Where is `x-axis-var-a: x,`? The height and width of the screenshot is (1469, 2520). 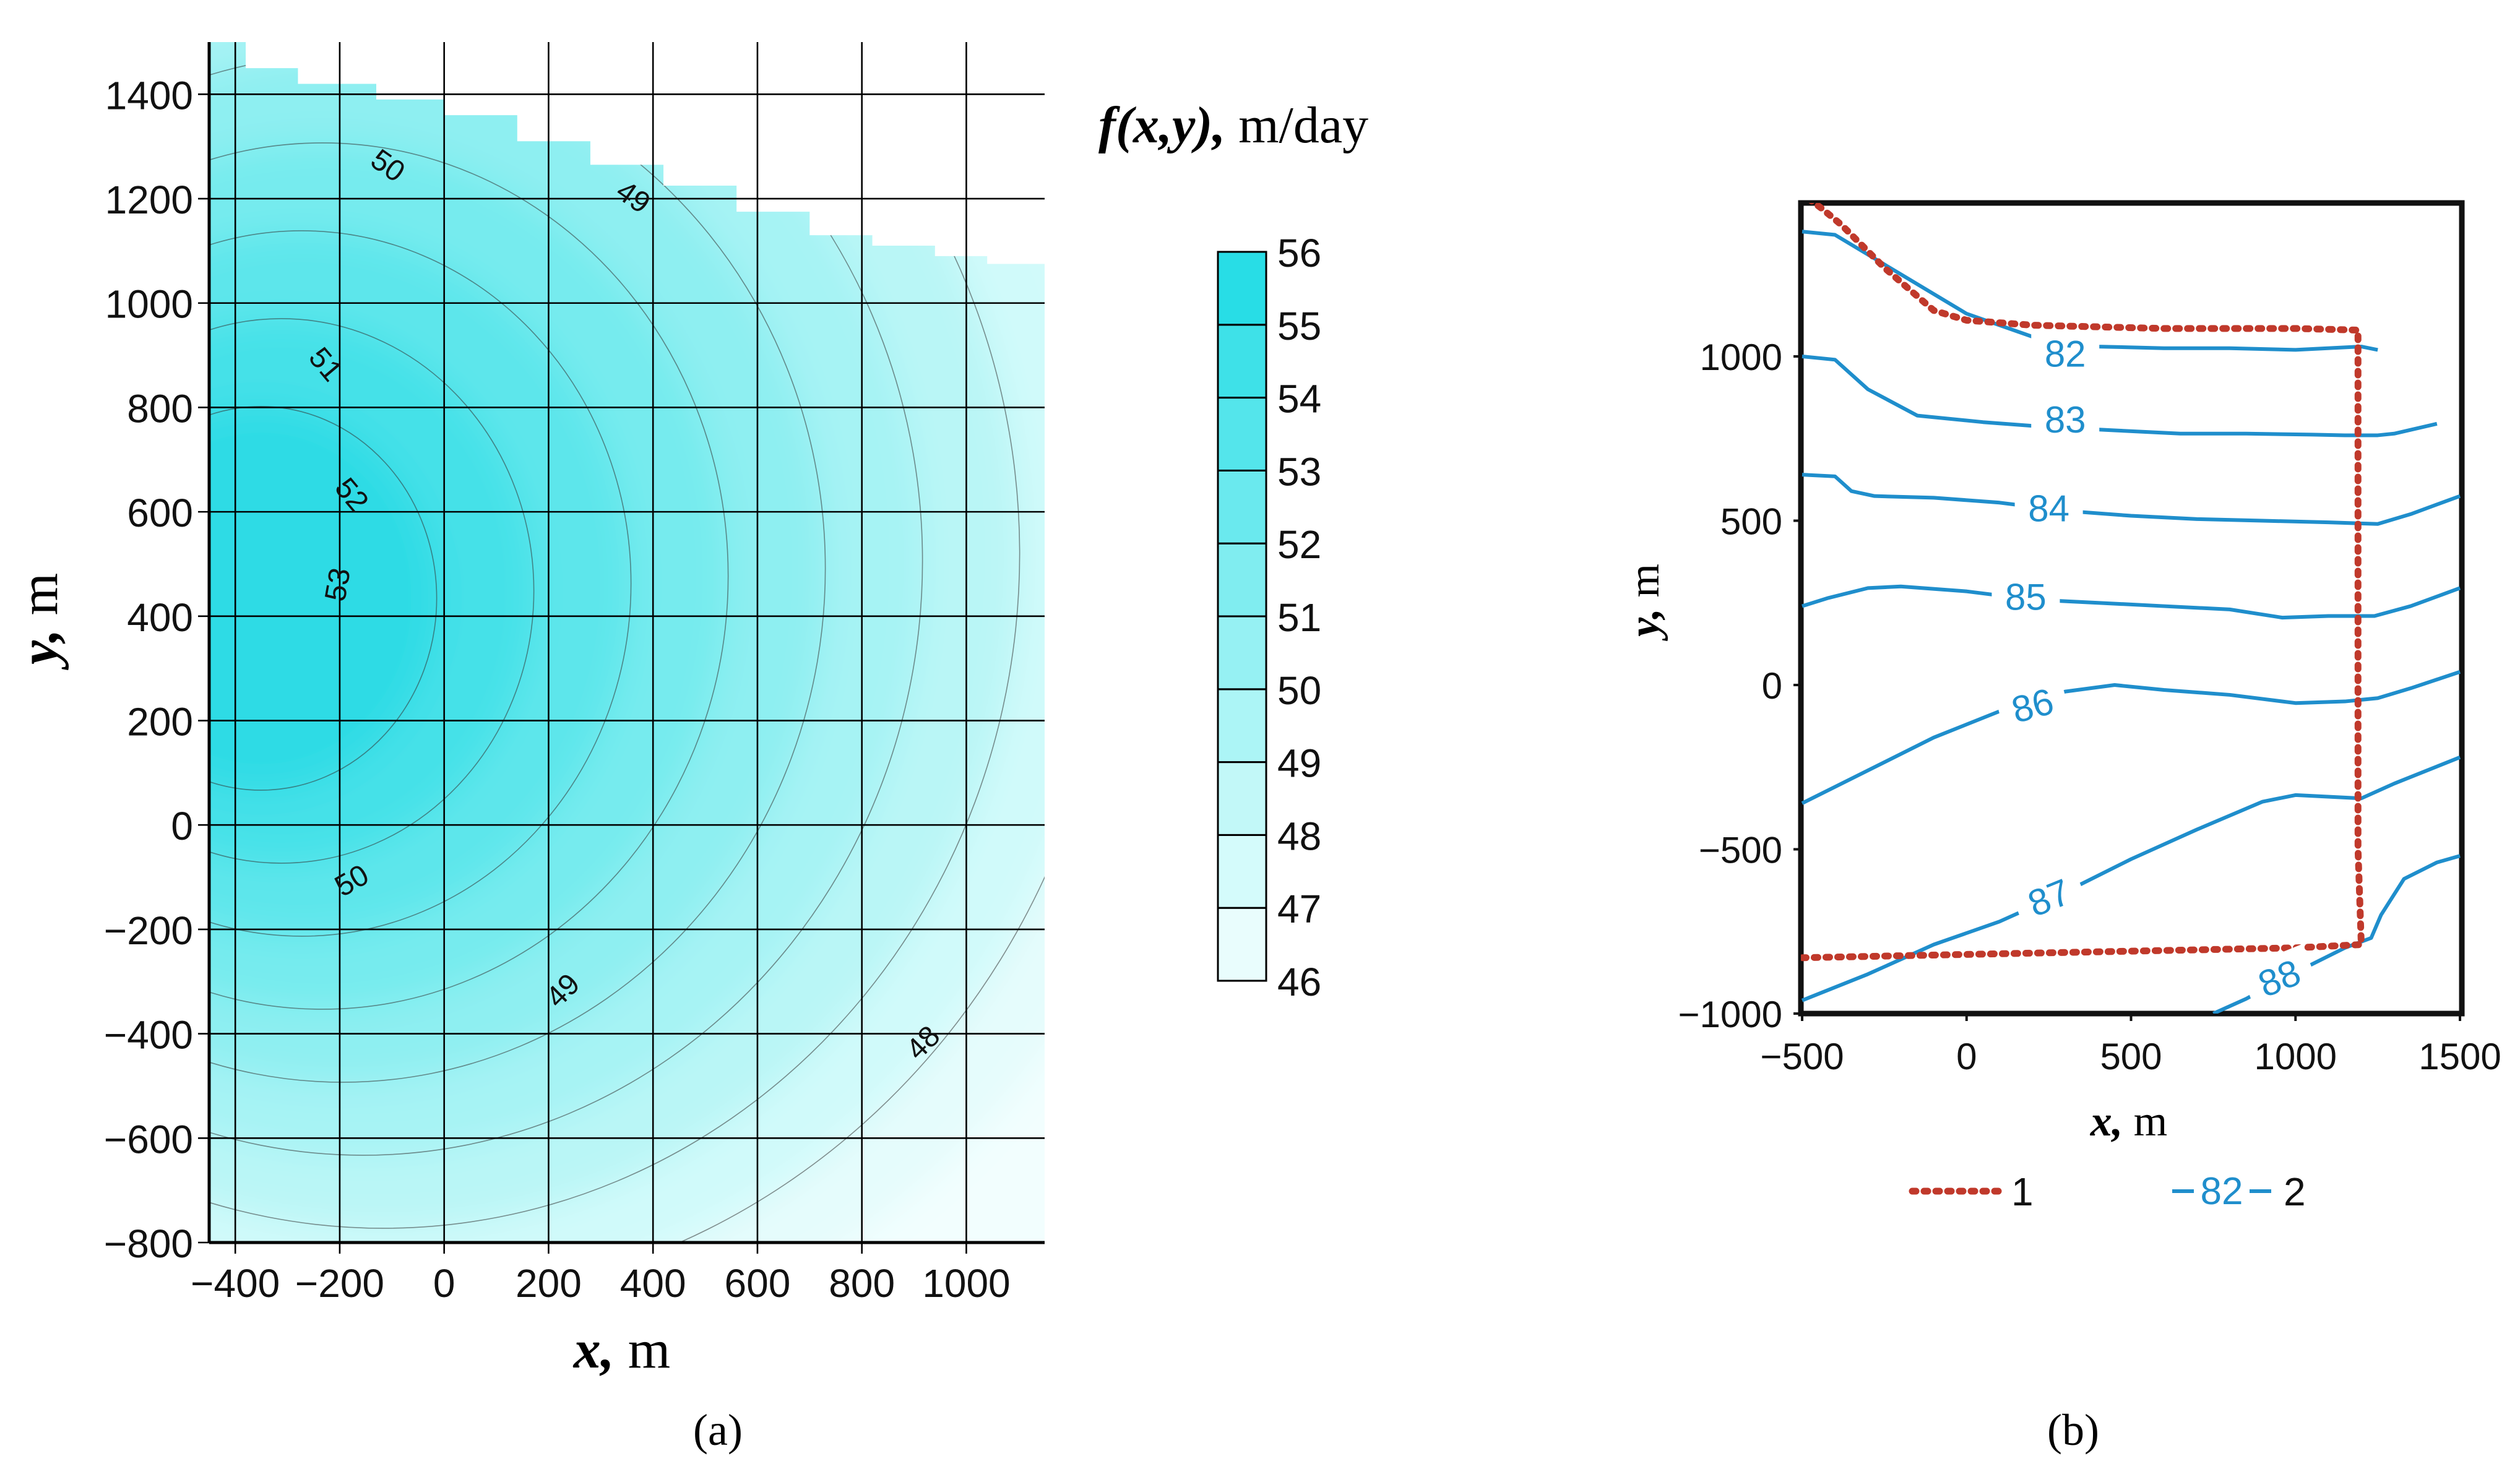 x-axis-var-a: x, is located at coordinates (593, 1350).